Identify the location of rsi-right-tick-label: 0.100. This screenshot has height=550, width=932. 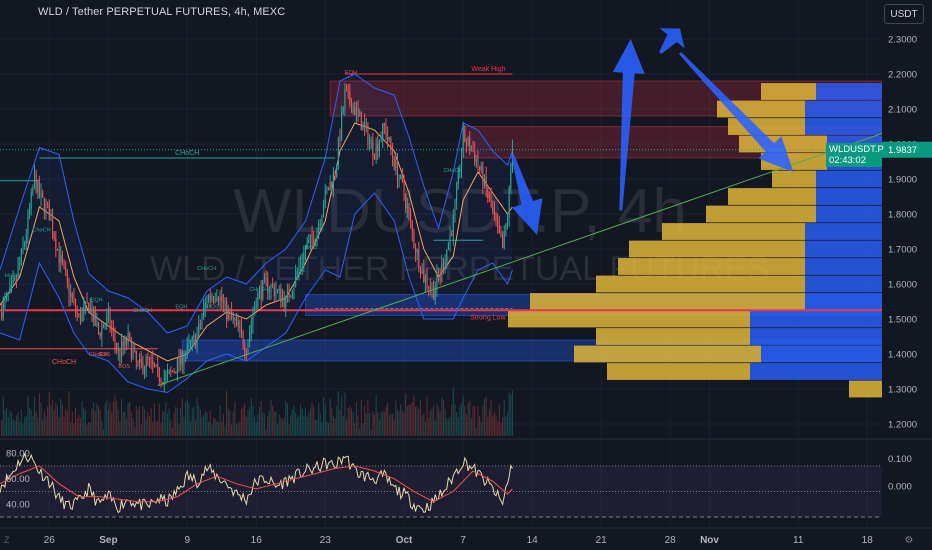
(900, 459).